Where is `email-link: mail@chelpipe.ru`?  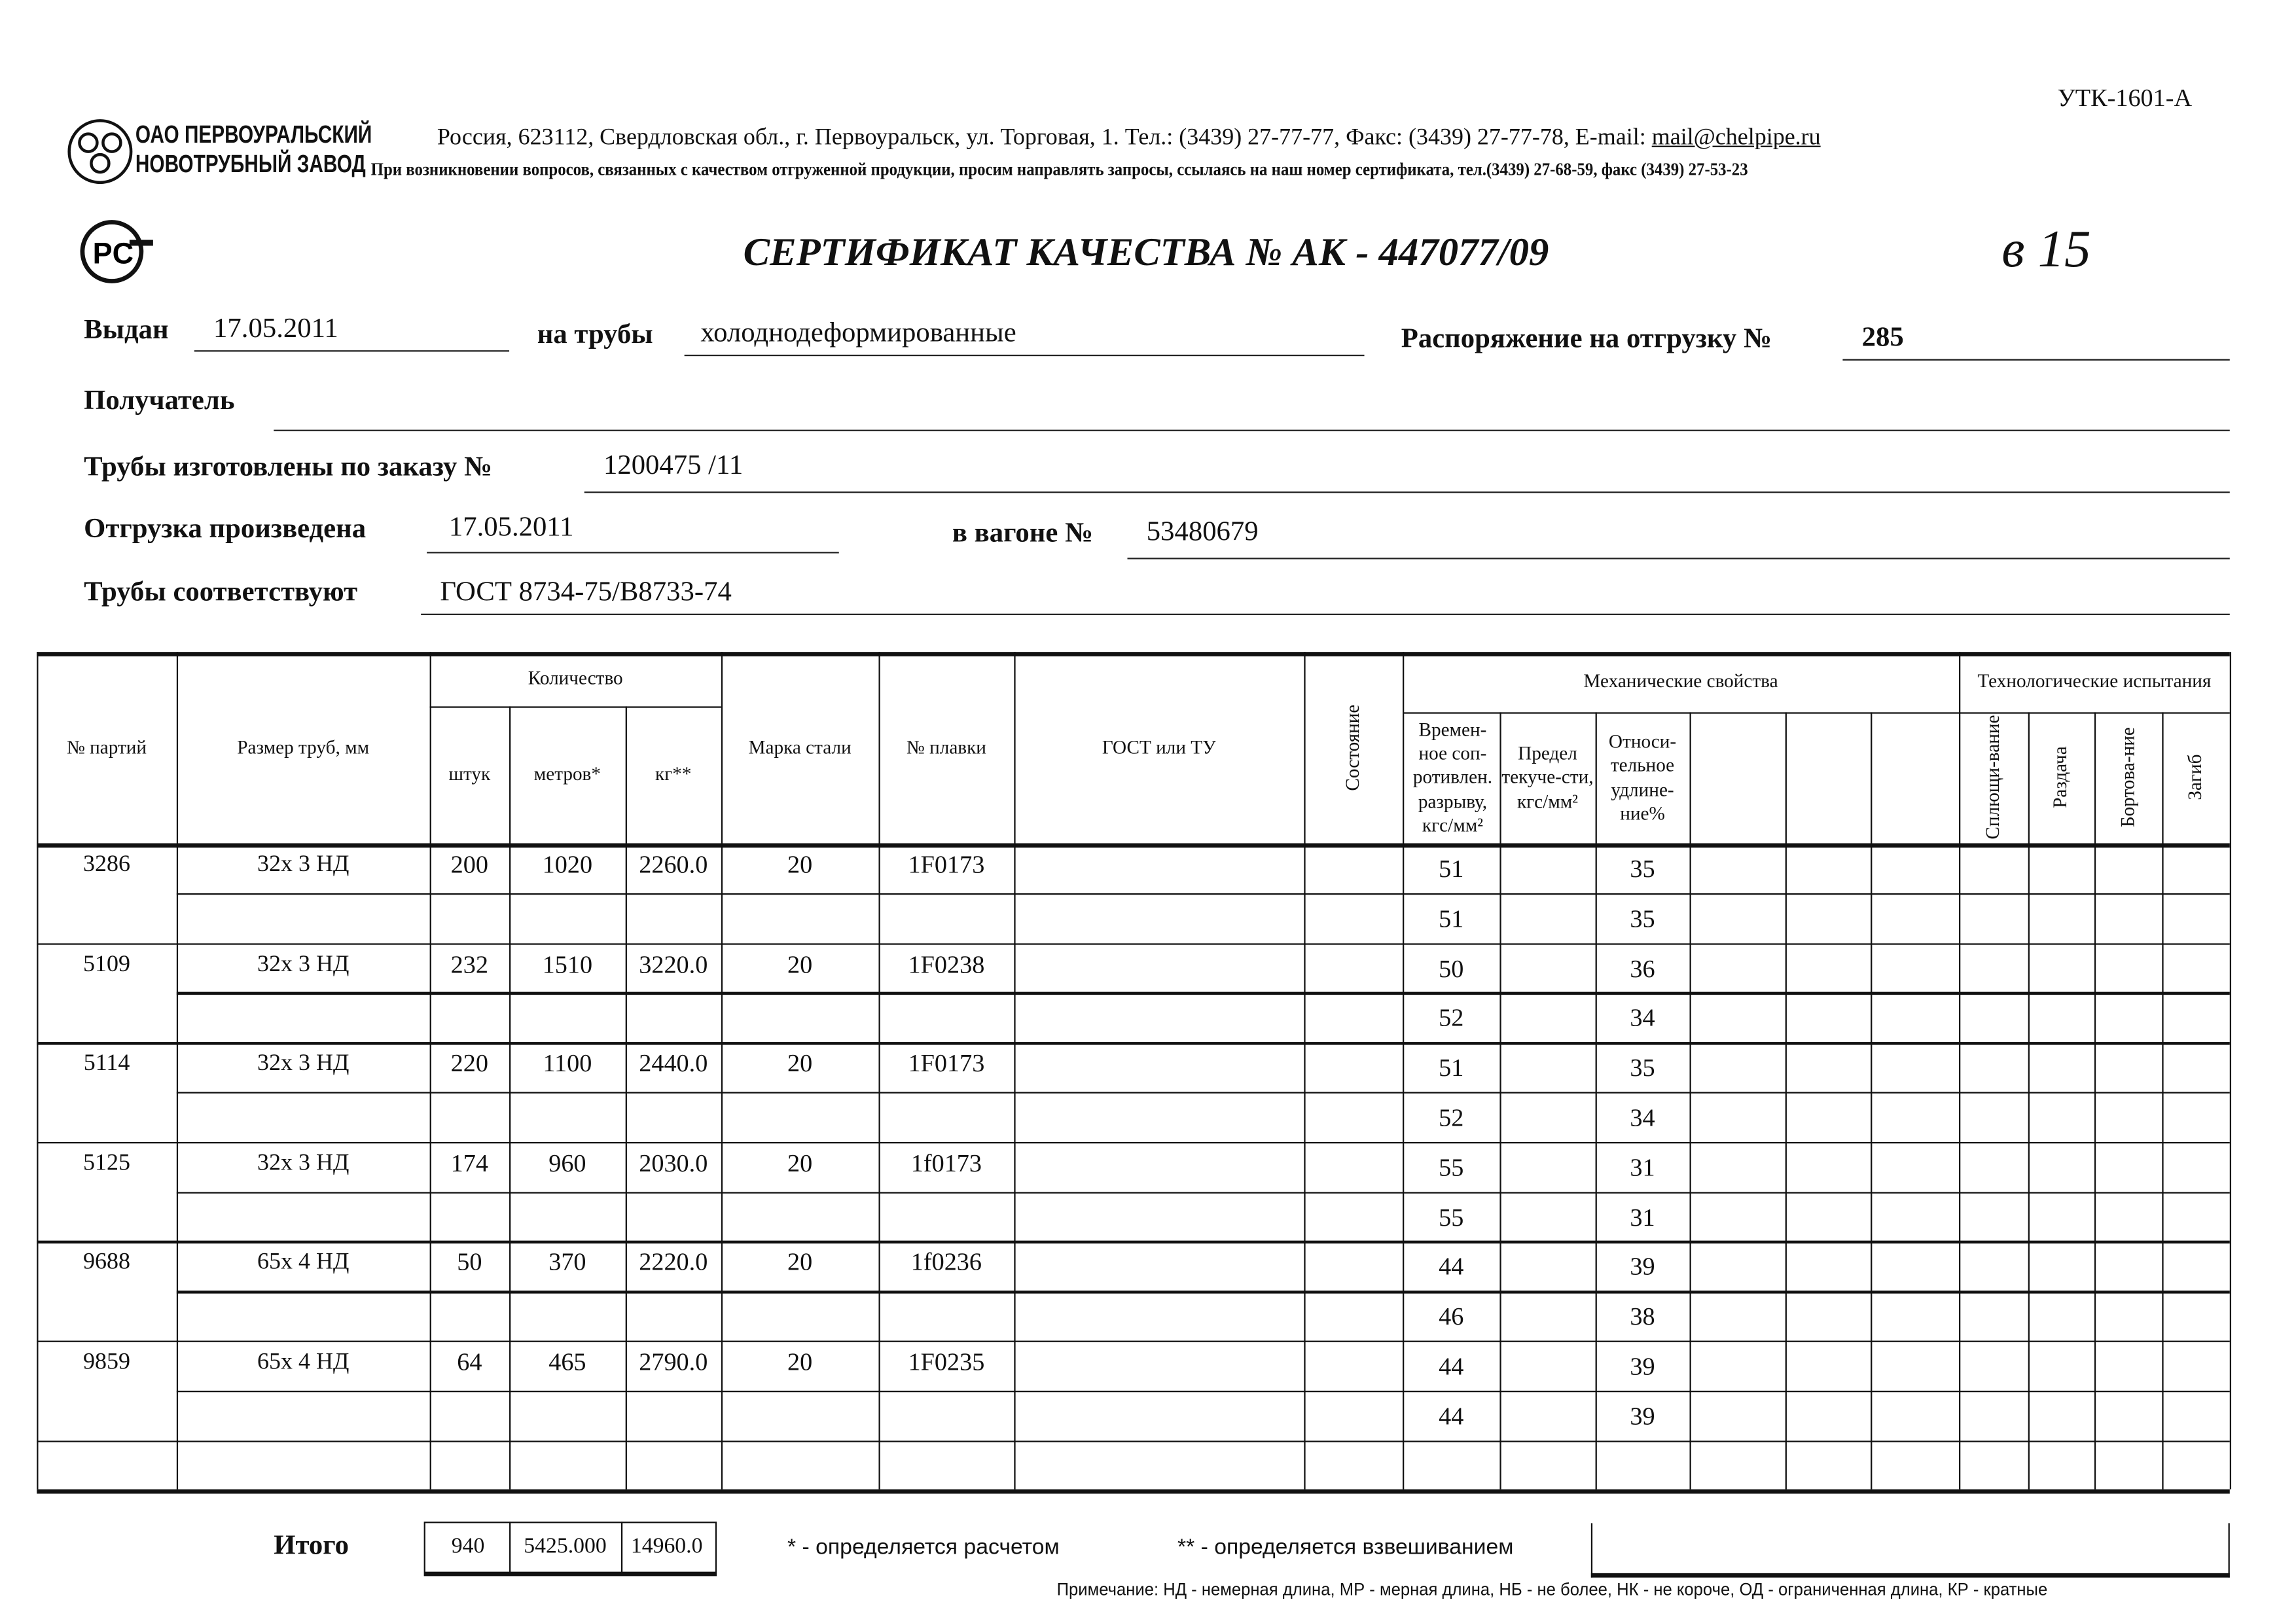
email-link: mail@chelpipe.ru is located at coordinates (1736, 138).